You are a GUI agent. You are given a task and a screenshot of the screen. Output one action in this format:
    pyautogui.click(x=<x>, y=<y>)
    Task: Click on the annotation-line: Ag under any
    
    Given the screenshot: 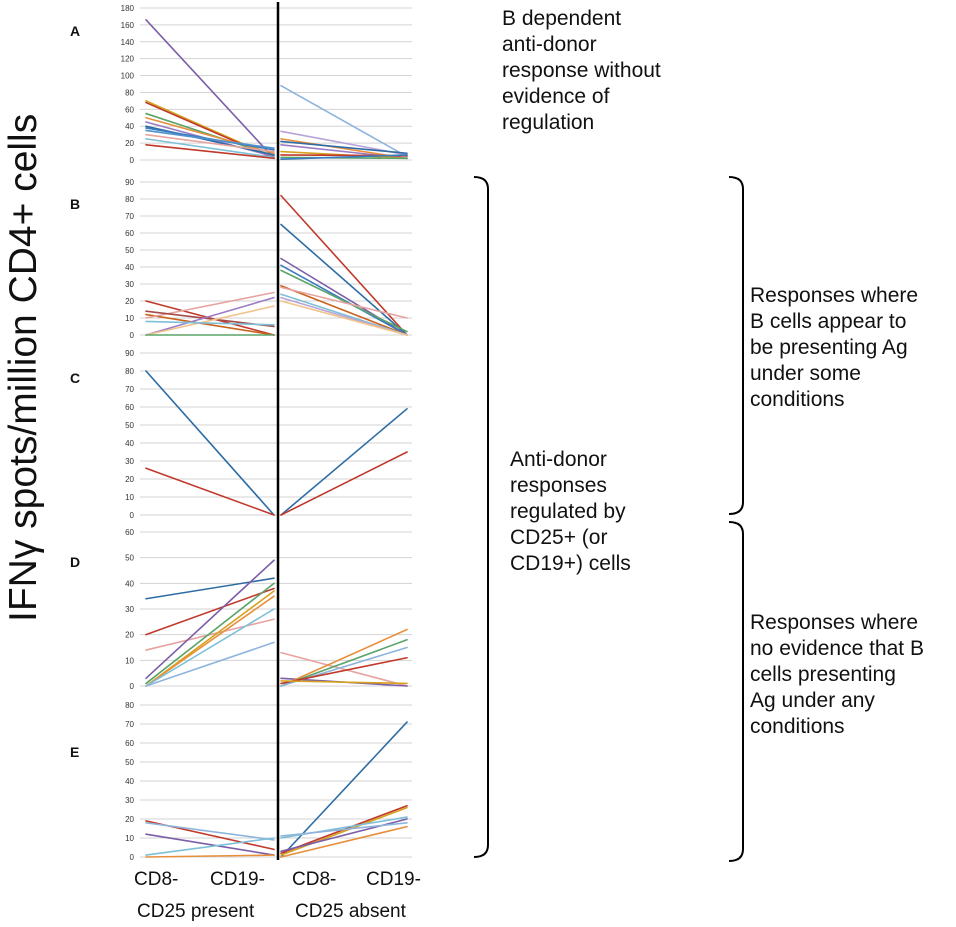 What is the action you would take?
    pyautogui.click(x=812, y=700)
    